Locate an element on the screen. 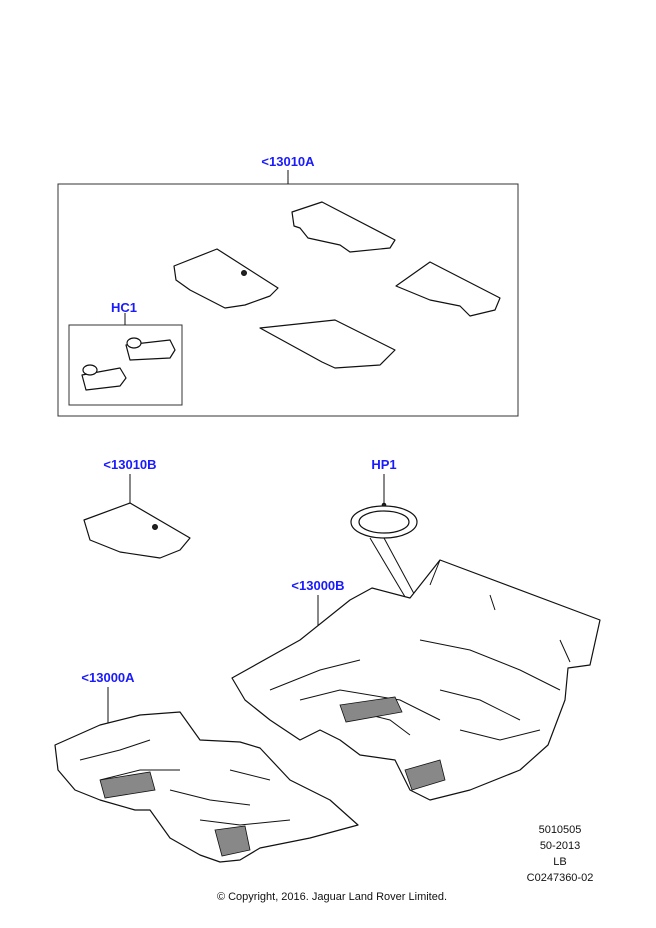 Image resolution: width=656 pixels, height=928 pixels. carpet-rear-13000B: <13000B is located at coordinates (416, 680).